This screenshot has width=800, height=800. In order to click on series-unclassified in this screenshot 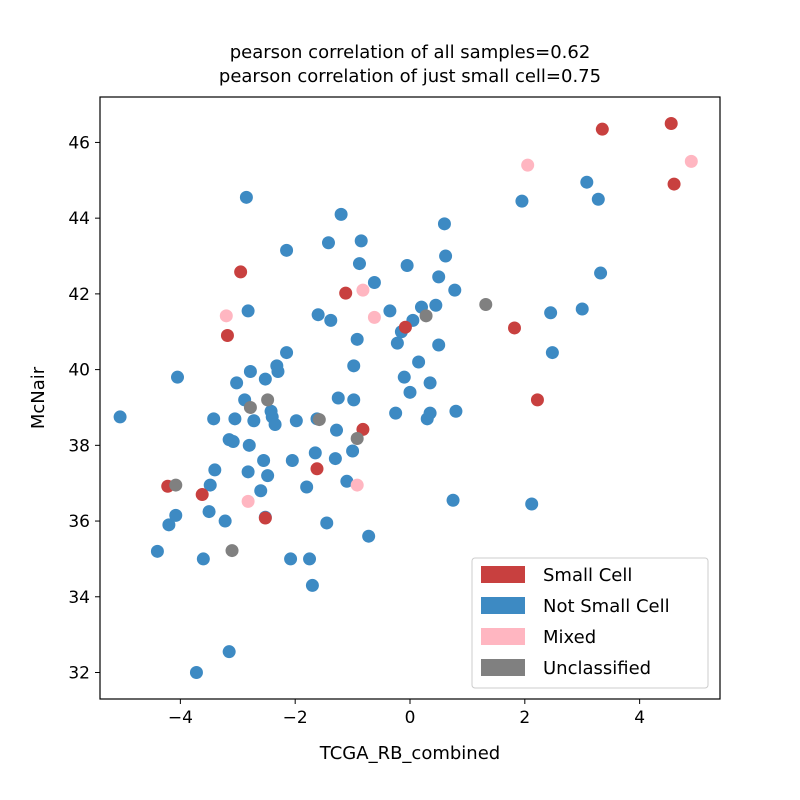, I will do `click(331, 427)`.